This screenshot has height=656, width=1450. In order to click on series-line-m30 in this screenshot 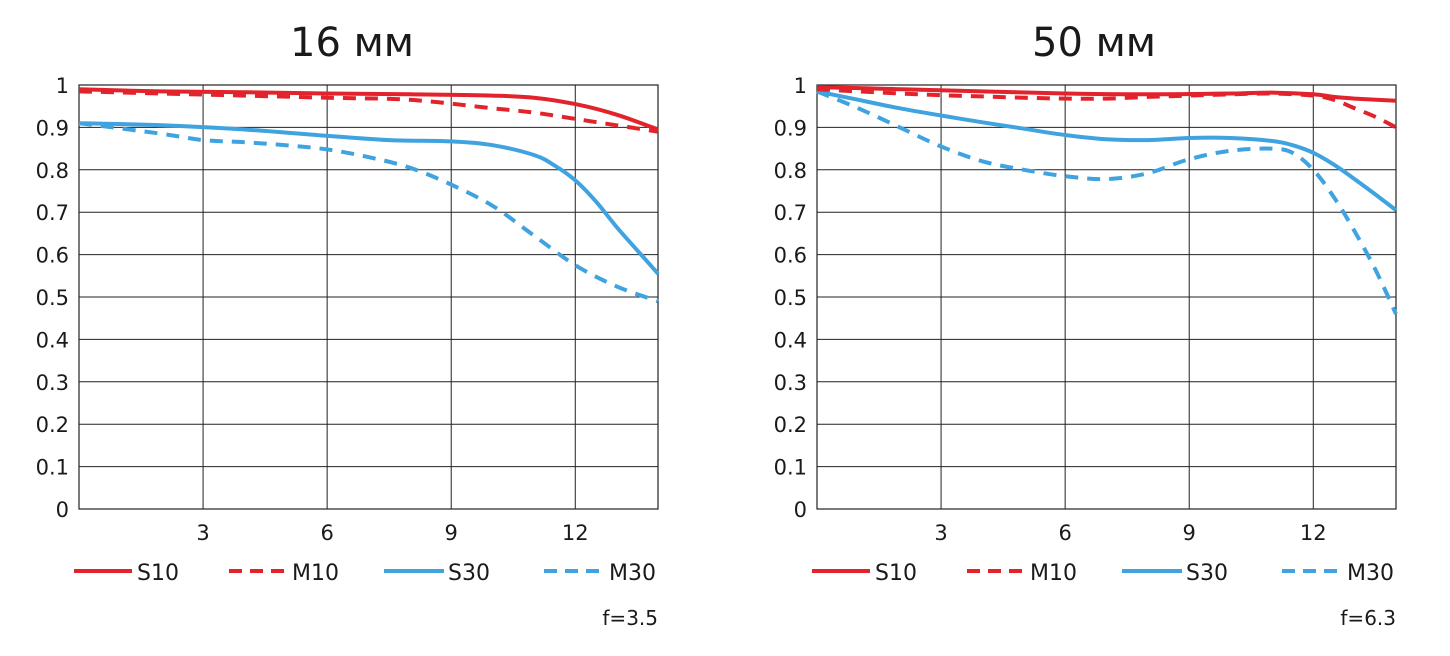, I will do `click(1107, 202)`.